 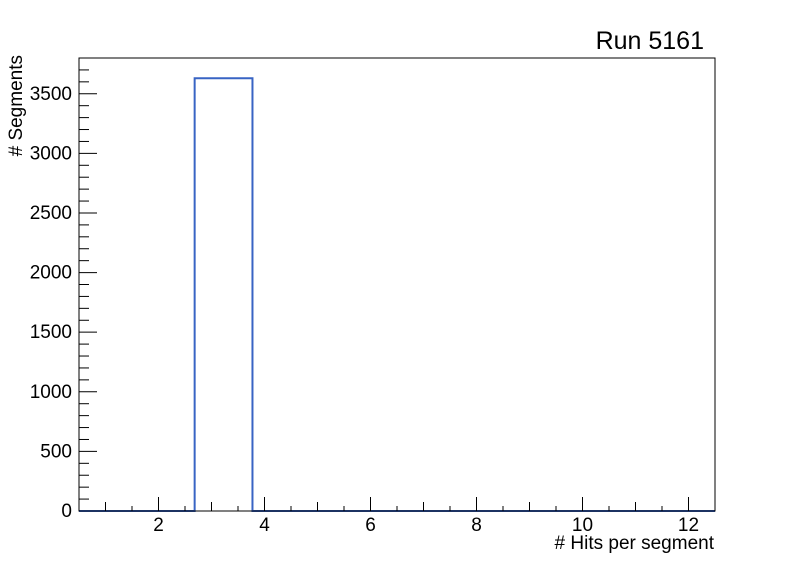 What do you see at coordinates (51, 392) in the screenshot?
I see `y-tick-label: 1000` at bounding box center [51, 392].